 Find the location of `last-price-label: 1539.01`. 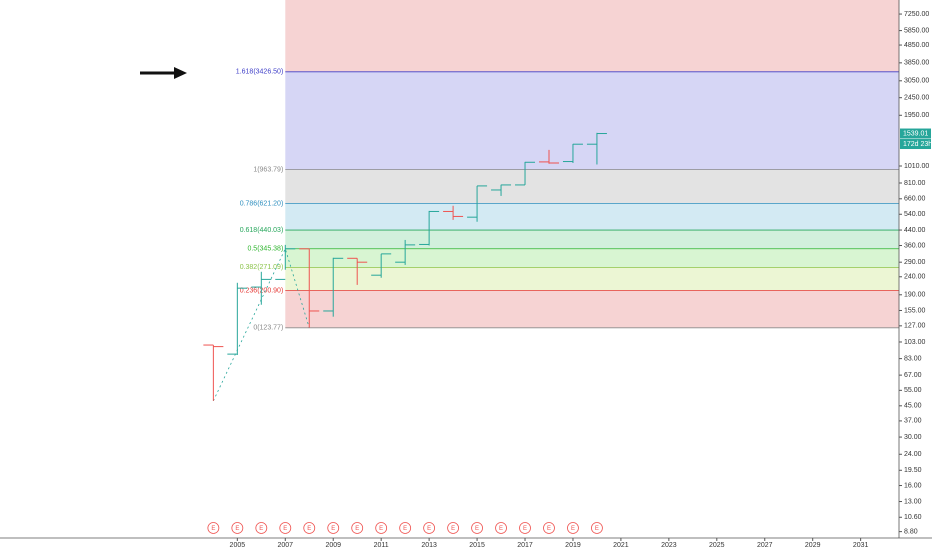

last-price-label: 1539.01 is located at coordinates (915, 133).